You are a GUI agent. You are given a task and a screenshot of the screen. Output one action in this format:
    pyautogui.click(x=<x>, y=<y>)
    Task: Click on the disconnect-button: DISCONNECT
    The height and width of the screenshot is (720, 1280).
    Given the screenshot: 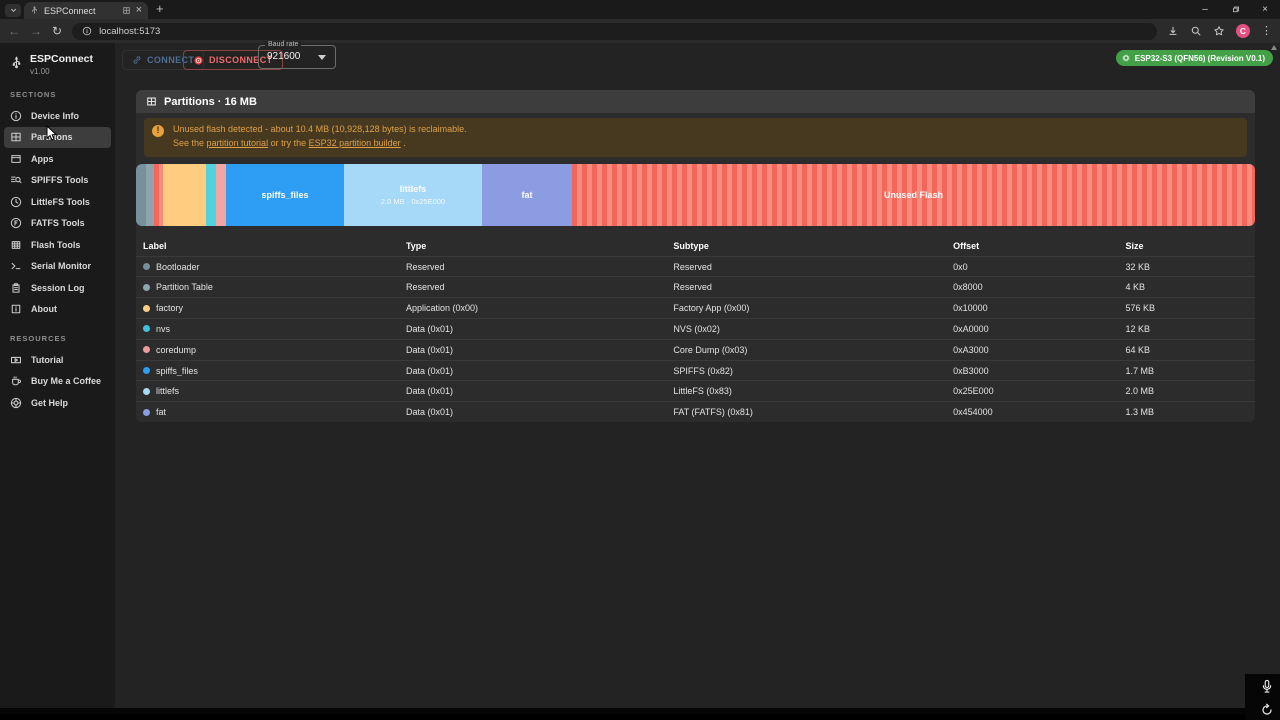 What is the action you would take?
    pyautogui.click(x=233, y=60)
    